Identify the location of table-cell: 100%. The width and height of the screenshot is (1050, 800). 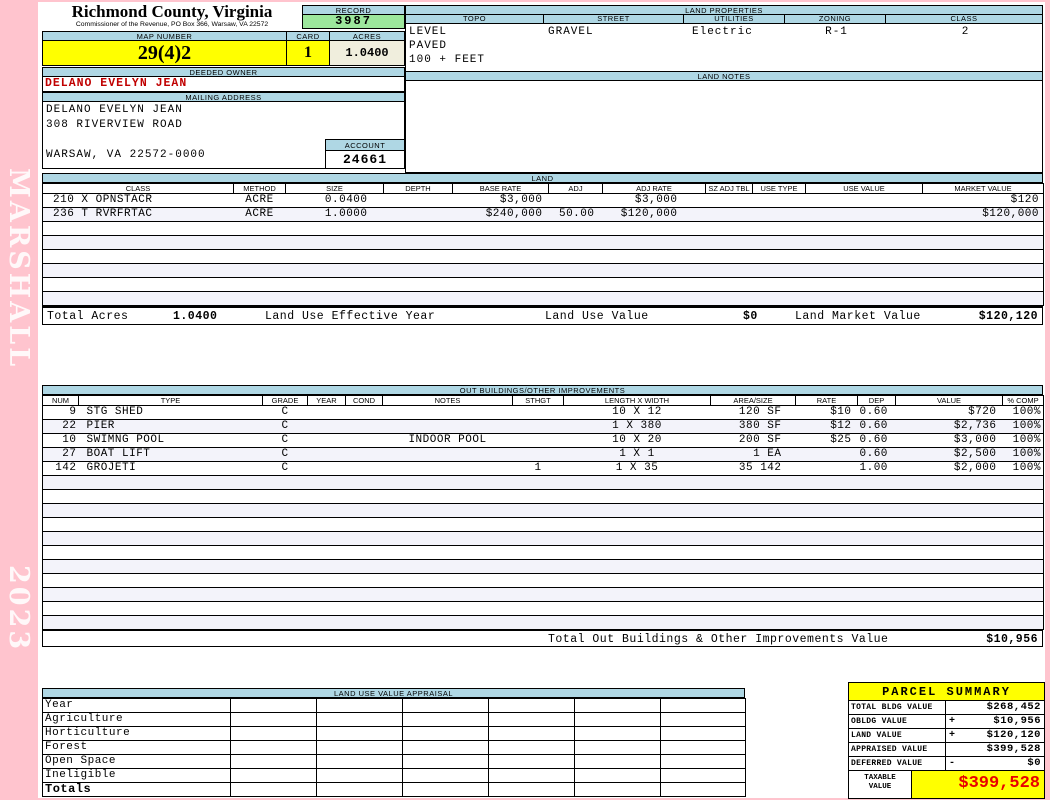
(1023, 440).